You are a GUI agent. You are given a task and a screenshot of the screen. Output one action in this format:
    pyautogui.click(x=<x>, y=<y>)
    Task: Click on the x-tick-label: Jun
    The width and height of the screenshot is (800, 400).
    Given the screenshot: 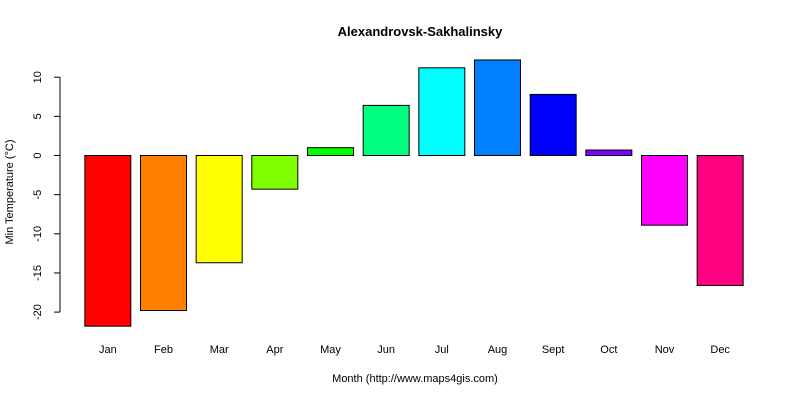 What is the action you would take?
    pyautogui.click(x=386, y=350)
    